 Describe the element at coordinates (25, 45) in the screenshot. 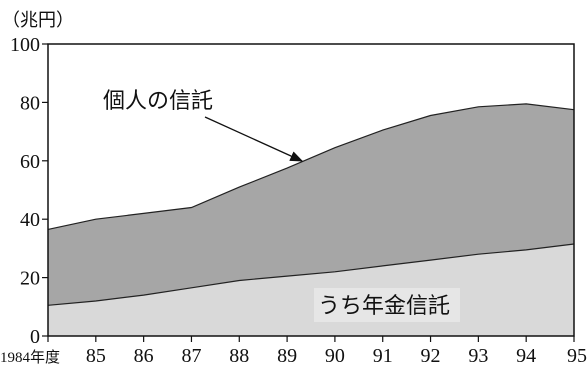

I see `y-tick-label-100: 100` at that location.